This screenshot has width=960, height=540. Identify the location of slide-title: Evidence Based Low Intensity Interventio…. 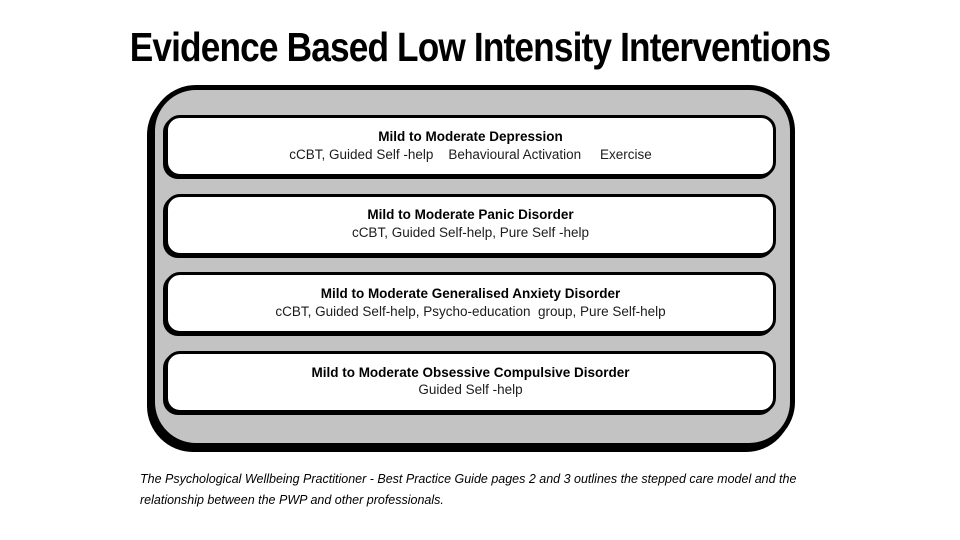
(480, 47).